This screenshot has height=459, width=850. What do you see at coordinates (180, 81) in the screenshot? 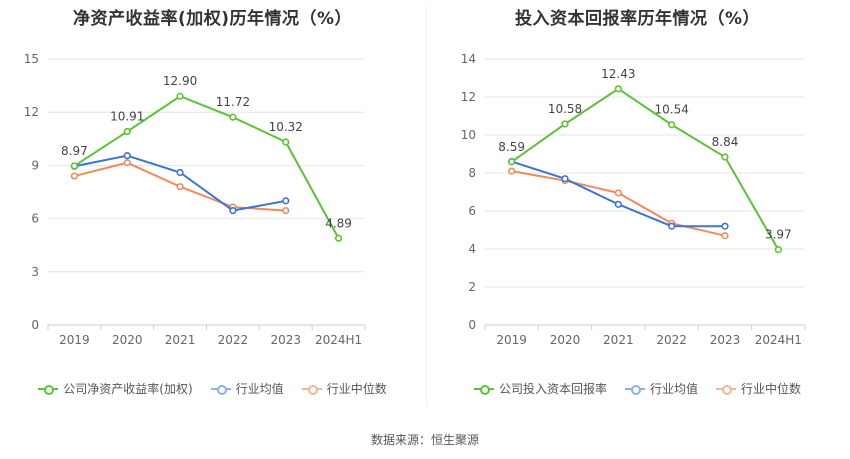
I see `data-label: 12.90` at bounding box center [180, 81].